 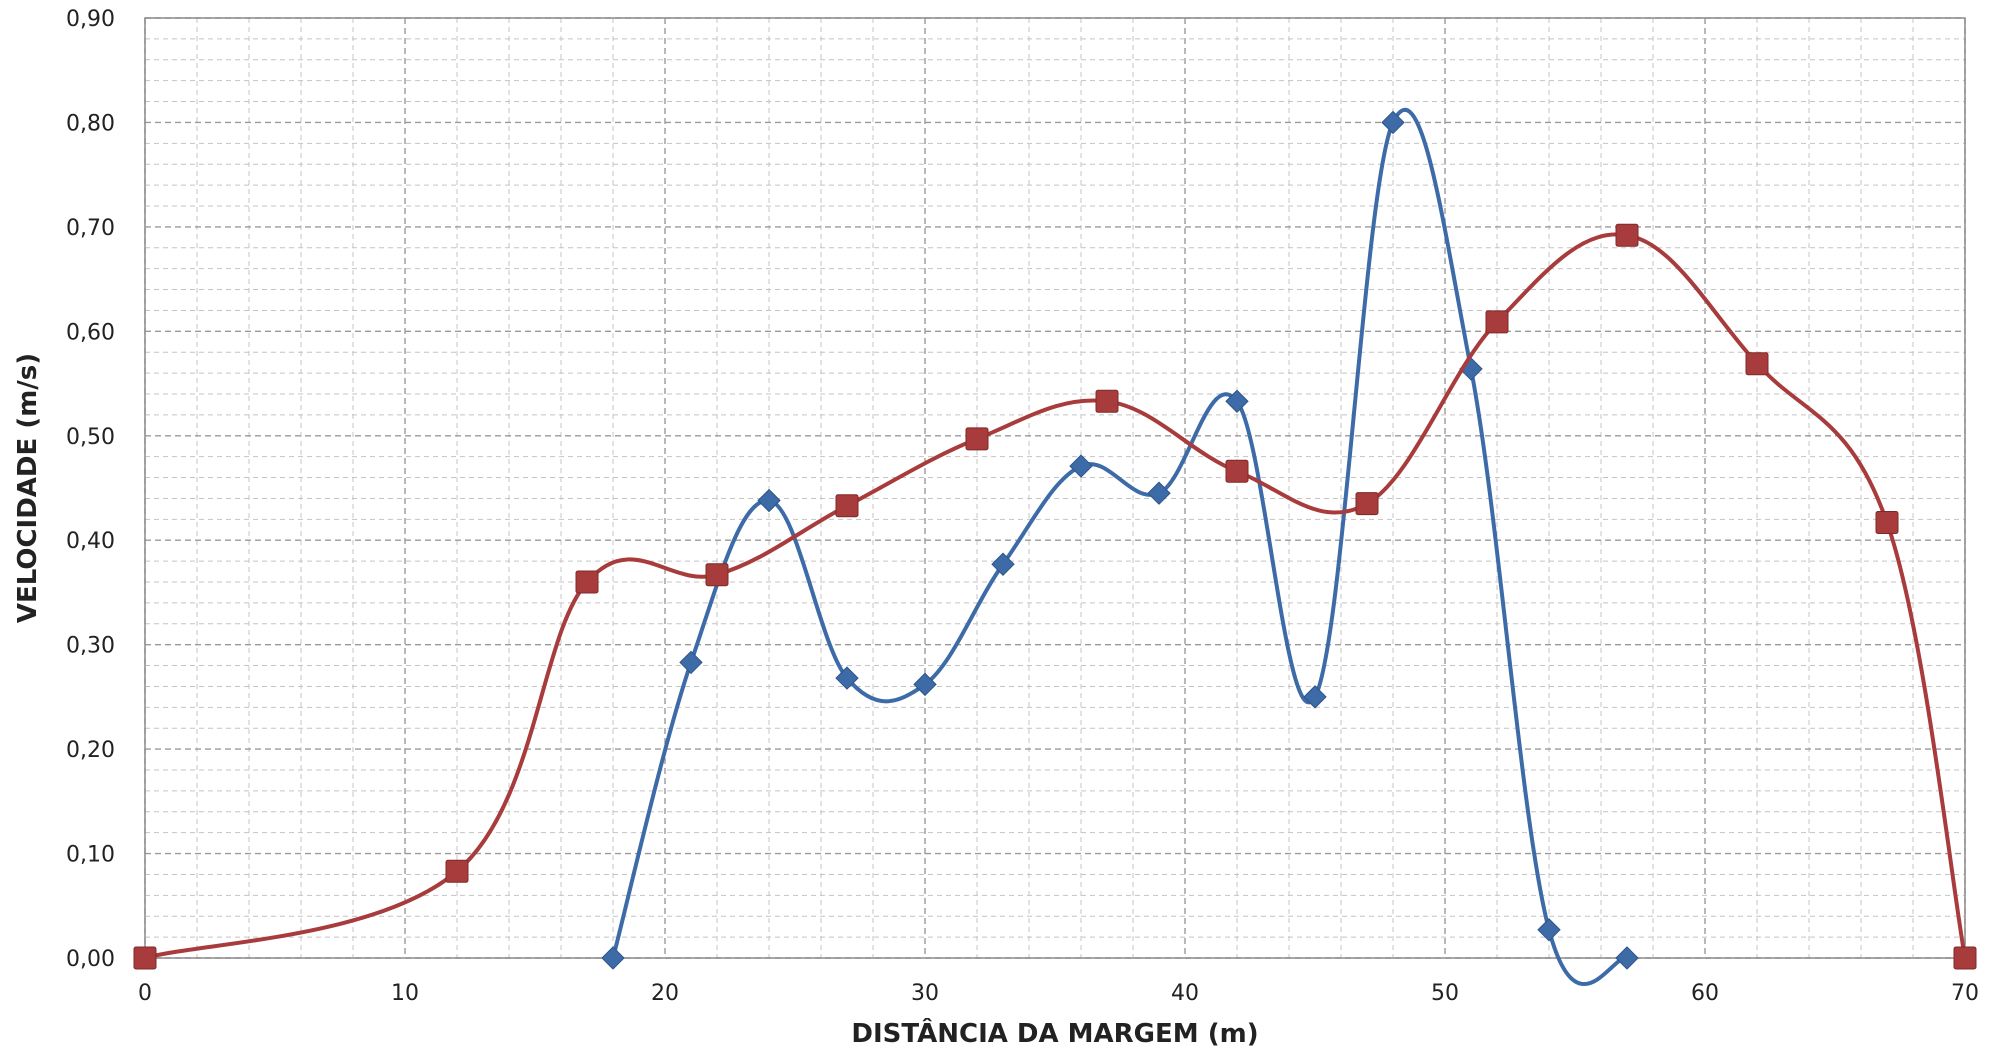 I want to click on y-tick-label: 0,10, so click(x=90, y=855).